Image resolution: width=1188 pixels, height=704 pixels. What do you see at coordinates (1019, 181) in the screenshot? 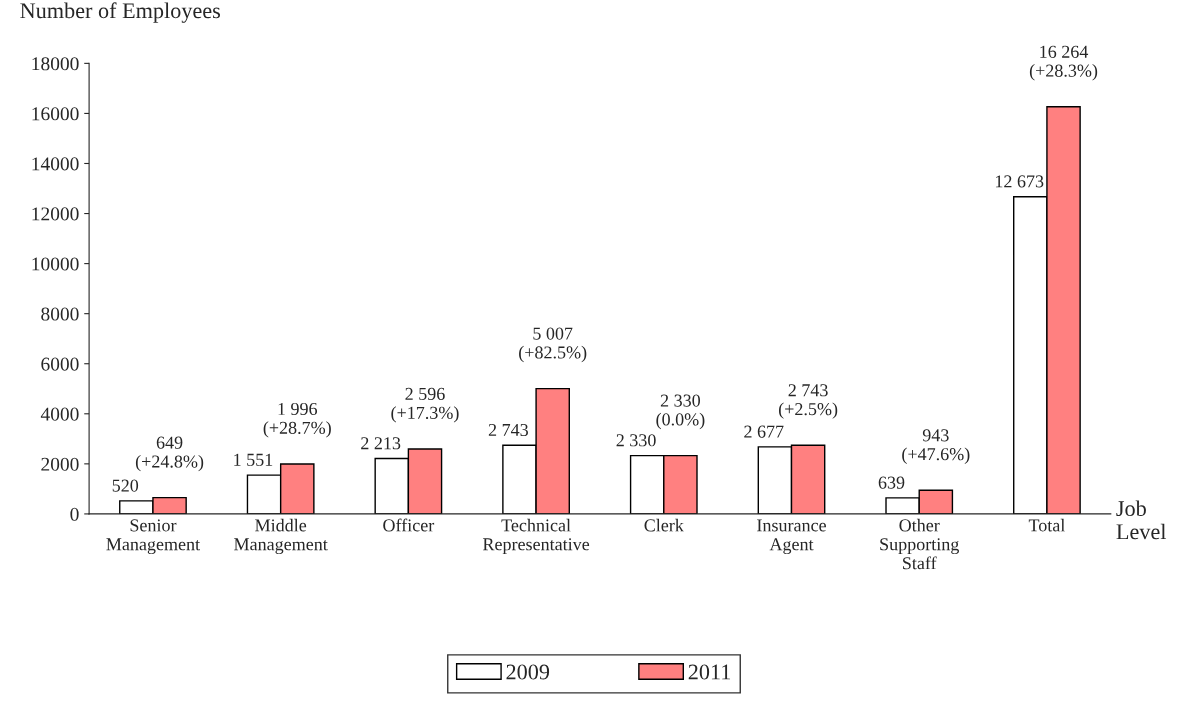
I see `data-label: 12 673` at bounding box center [1019, 181].